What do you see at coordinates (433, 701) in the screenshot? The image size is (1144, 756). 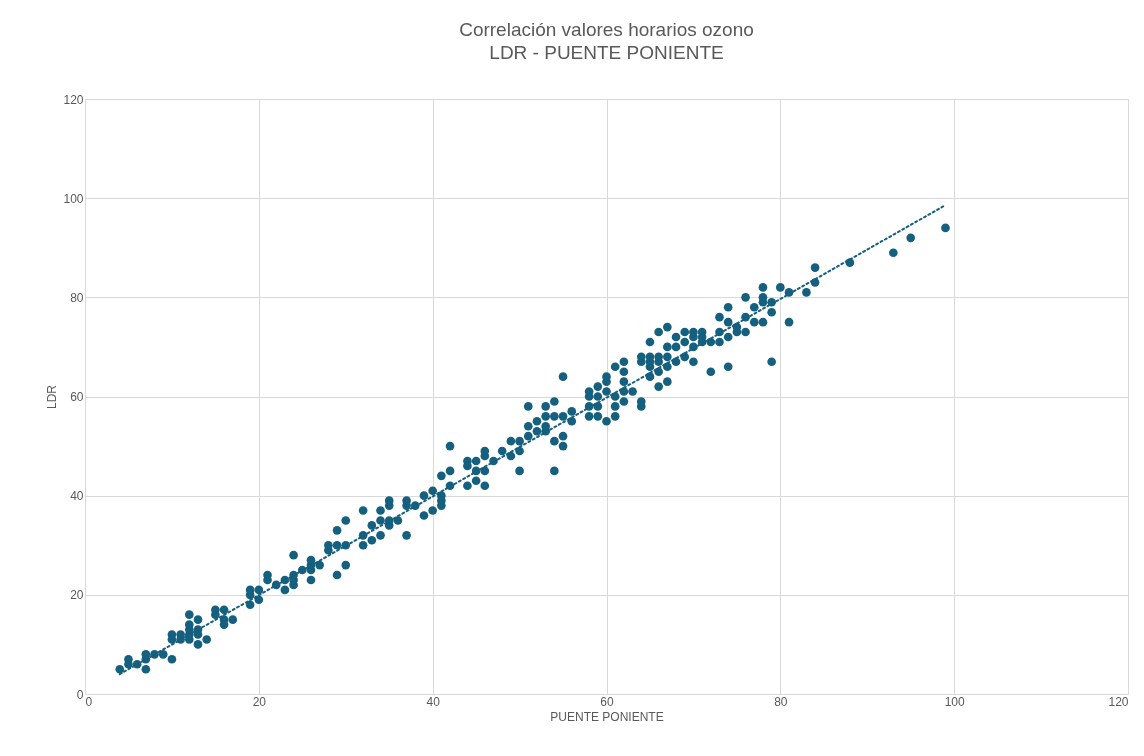 I see `x-tick-label: 40` at bounding box center [433, 701].